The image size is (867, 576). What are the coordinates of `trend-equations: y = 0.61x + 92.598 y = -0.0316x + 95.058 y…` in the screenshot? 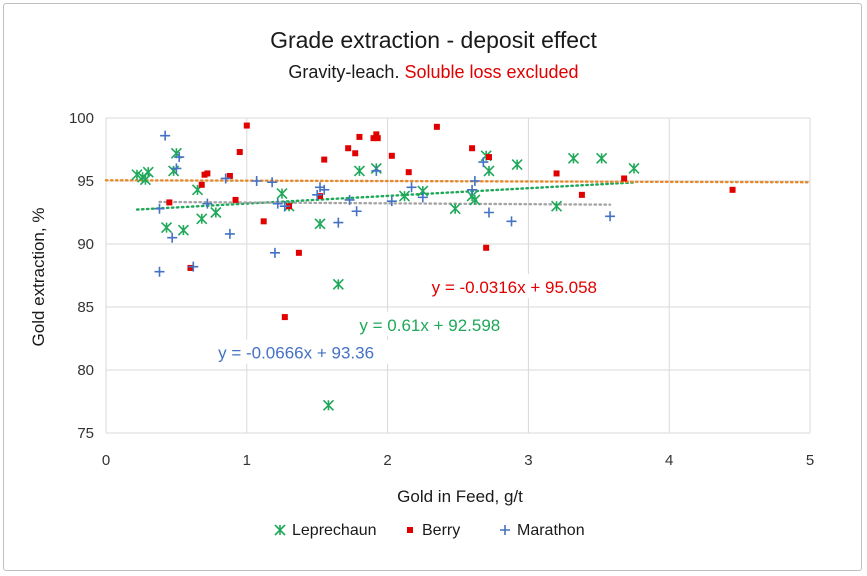 It's located at (405, 319).